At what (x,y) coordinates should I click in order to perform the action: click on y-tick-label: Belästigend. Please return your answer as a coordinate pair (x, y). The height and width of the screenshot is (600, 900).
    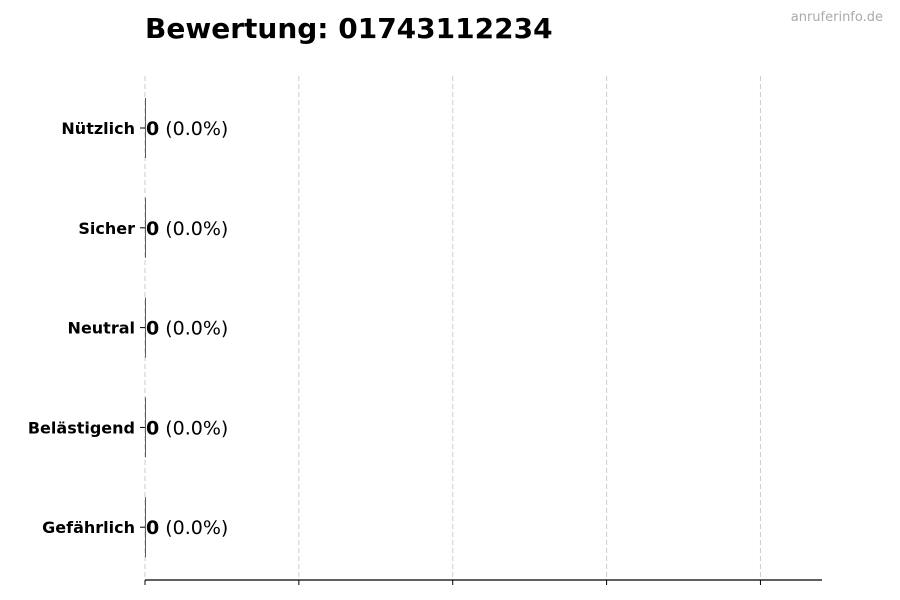
    Looking at the image, I should click on (81, 427).